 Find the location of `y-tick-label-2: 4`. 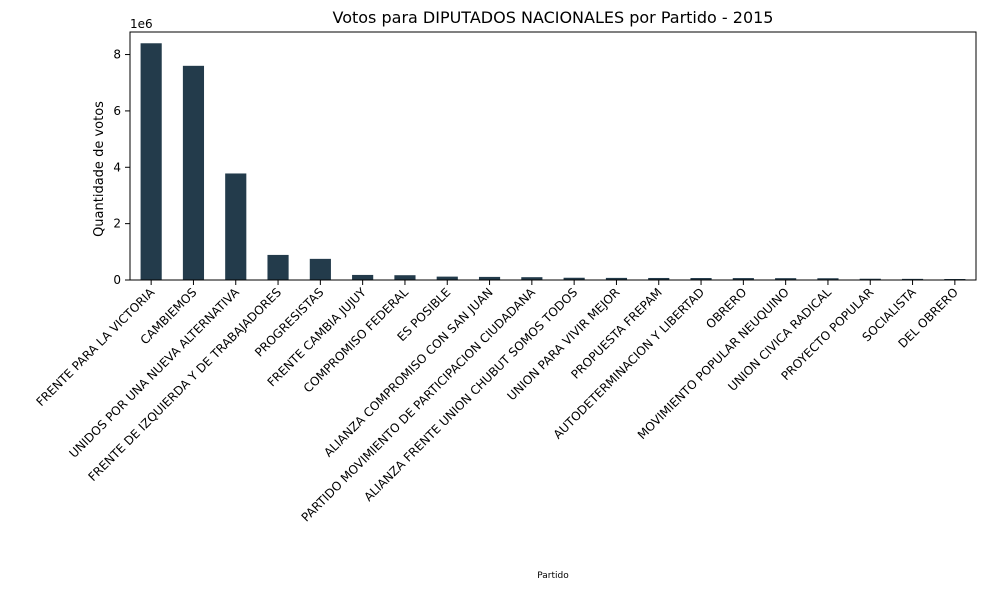

y-tick-label-2: 4 is located at coordinates (117, 167).